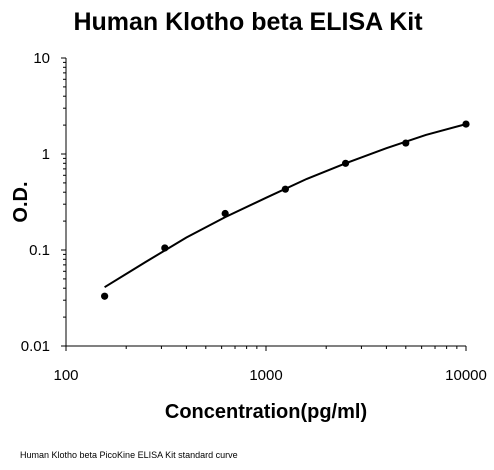 This screenshot has height=470, width=494. I want to click on y-major-ticks, so click(63, 202).